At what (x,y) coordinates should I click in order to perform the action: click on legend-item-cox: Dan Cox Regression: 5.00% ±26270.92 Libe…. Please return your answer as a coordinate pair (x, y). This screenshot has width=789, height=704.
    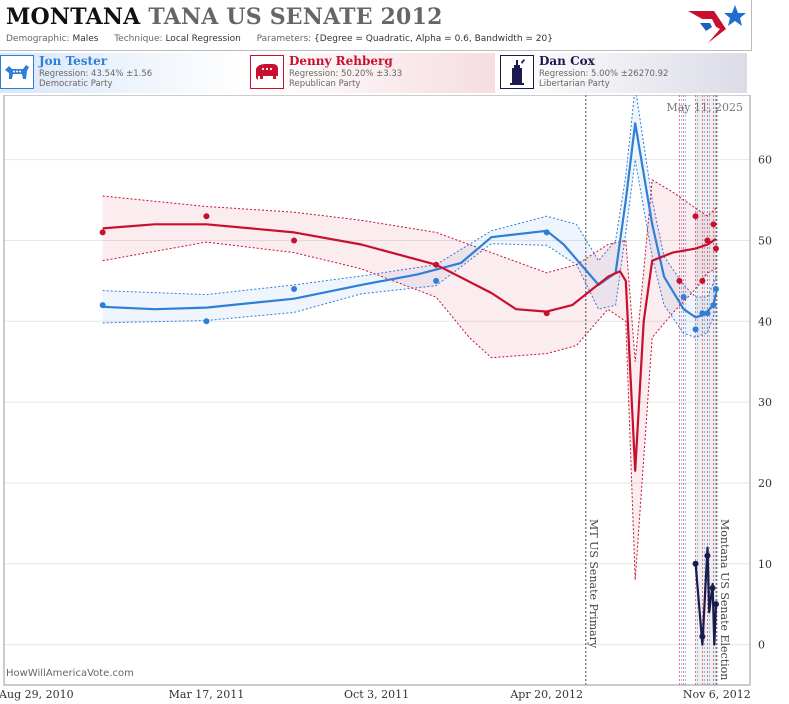
    Looking at the image, I should click on (623, 73).